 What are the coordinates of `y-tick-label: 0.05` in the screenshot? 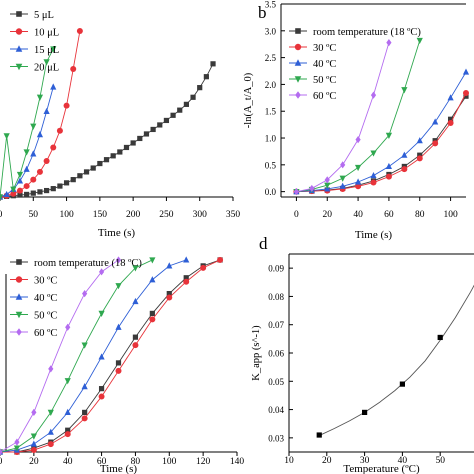 It's located at (276, 382).